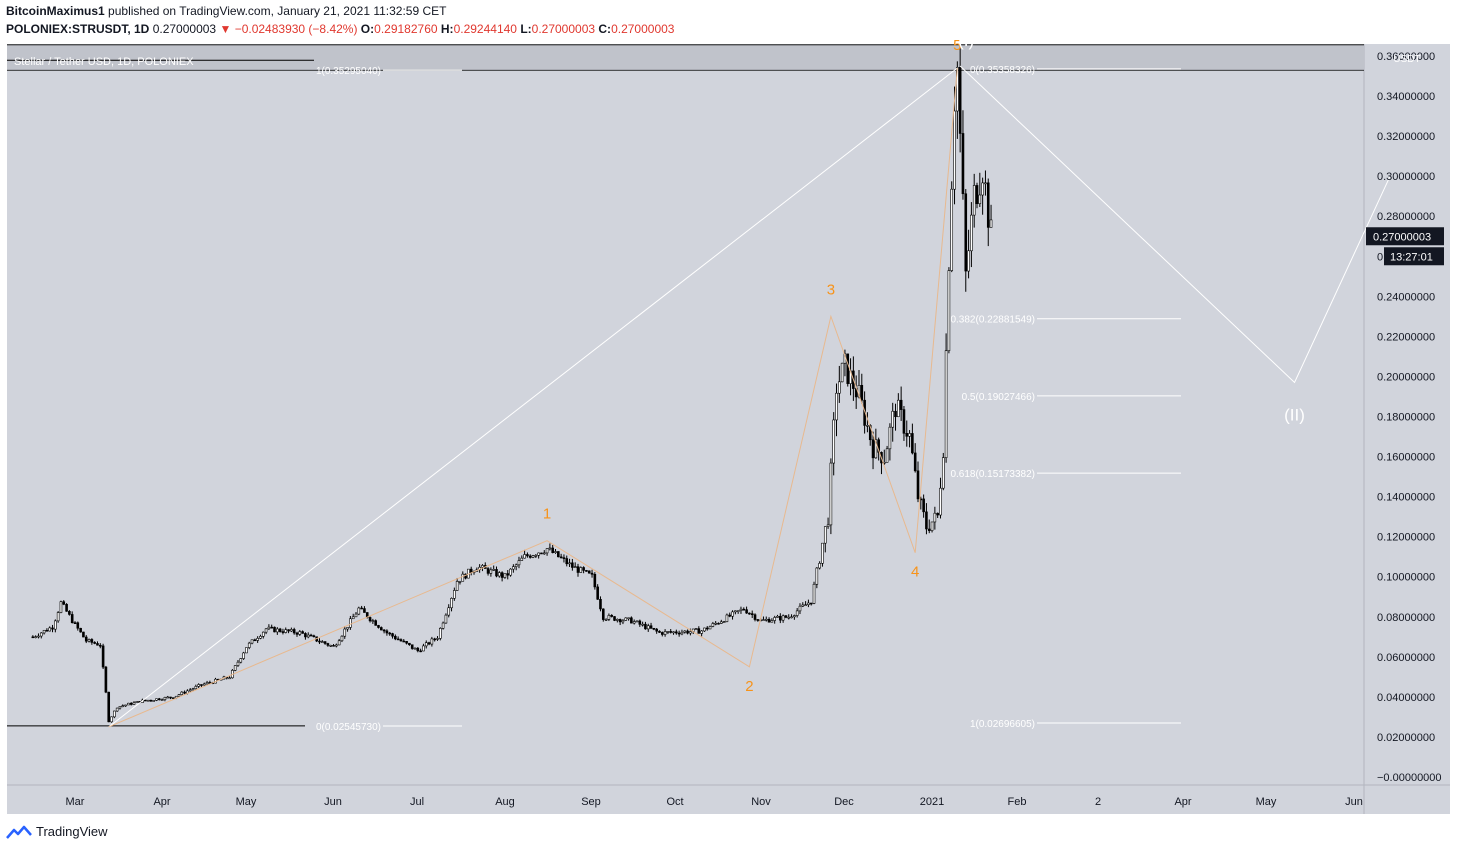 This screenshot has height=852, width=1457. What do you see at coordinates (1405, 236) in the screenshot?
I see `current-price-badge` at bounding box center [1405, 236].